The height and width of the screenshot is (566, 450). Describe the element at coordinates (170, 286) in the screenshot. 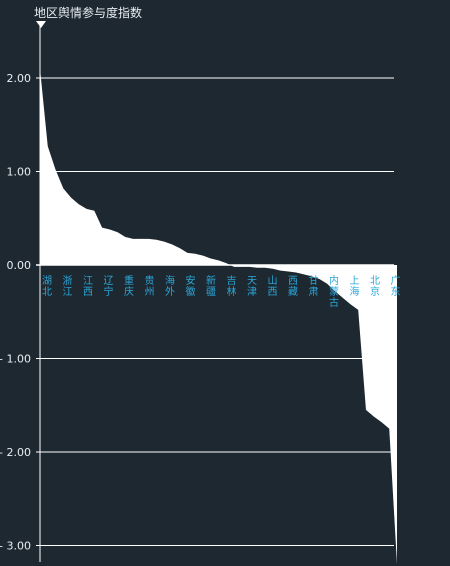

I see `x-tick-label: 海外` at that location.